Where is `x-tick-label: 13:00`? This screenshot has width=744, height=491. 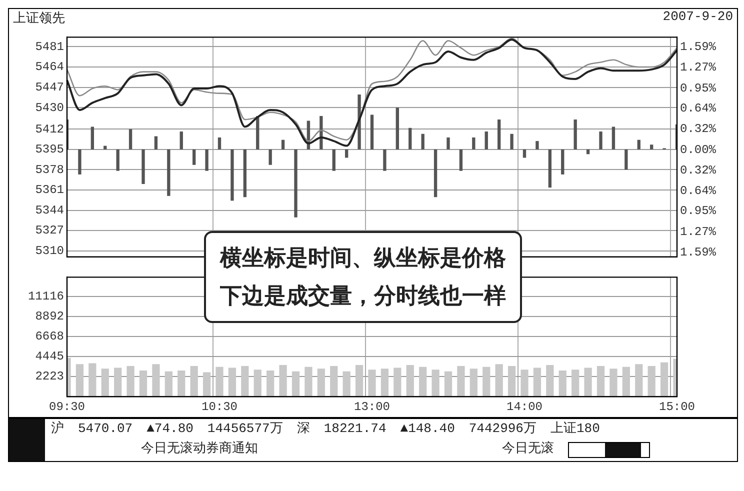 x-tick-label: 13:00 is located at coordinates (372, 407).